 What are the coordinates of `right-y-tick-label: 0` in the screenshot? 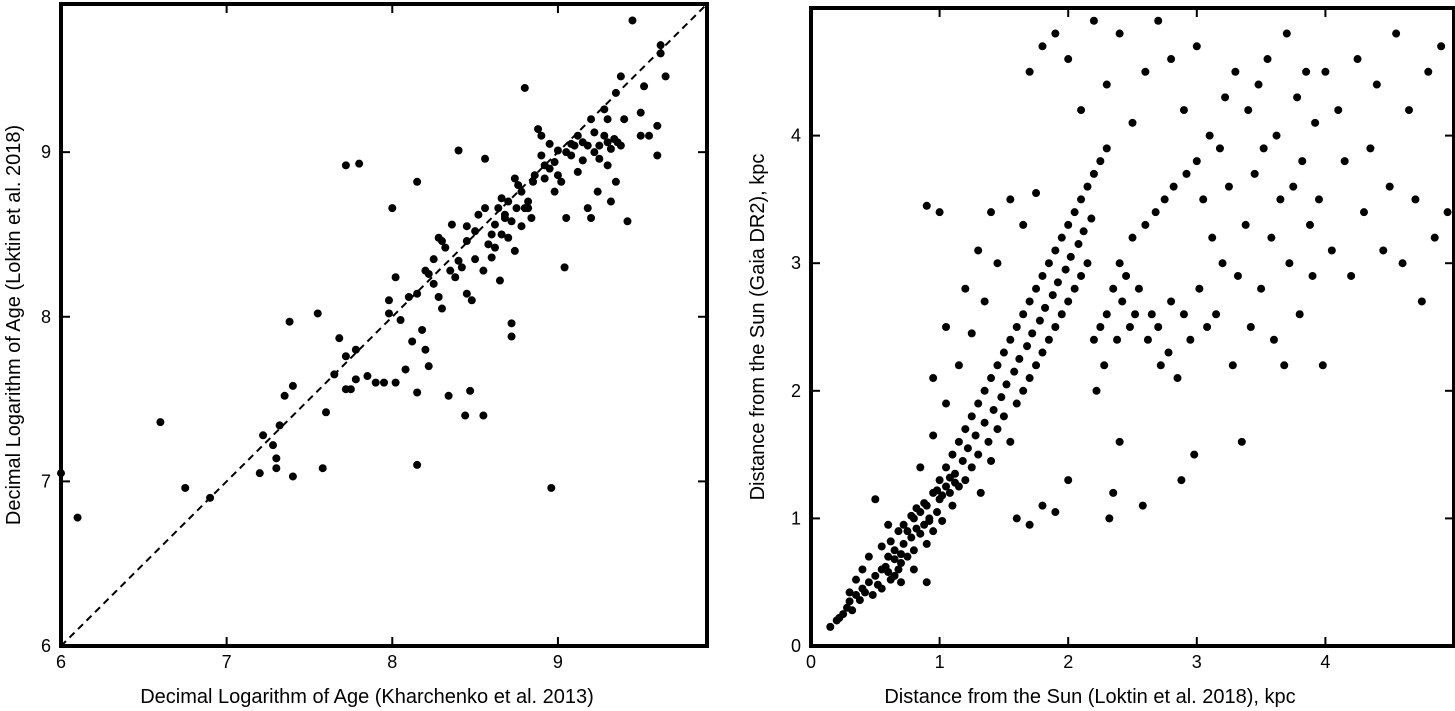 It's located at (796, 646).